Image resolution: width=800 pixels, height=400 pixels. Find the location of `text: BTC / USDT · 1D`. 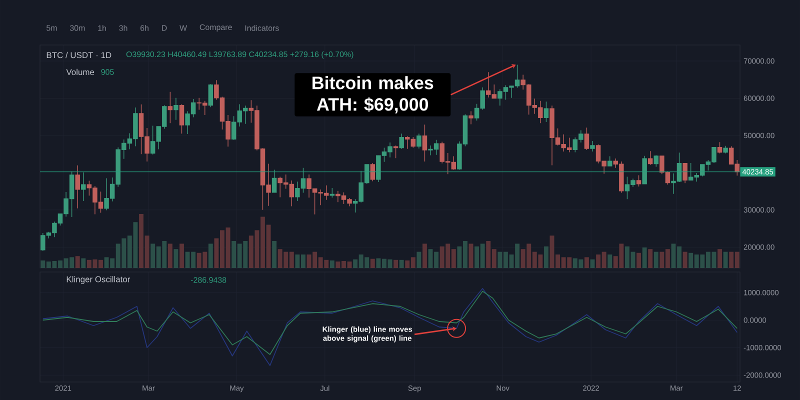

text: BTC / USDT · 1D is located at coordinates (79, 55).